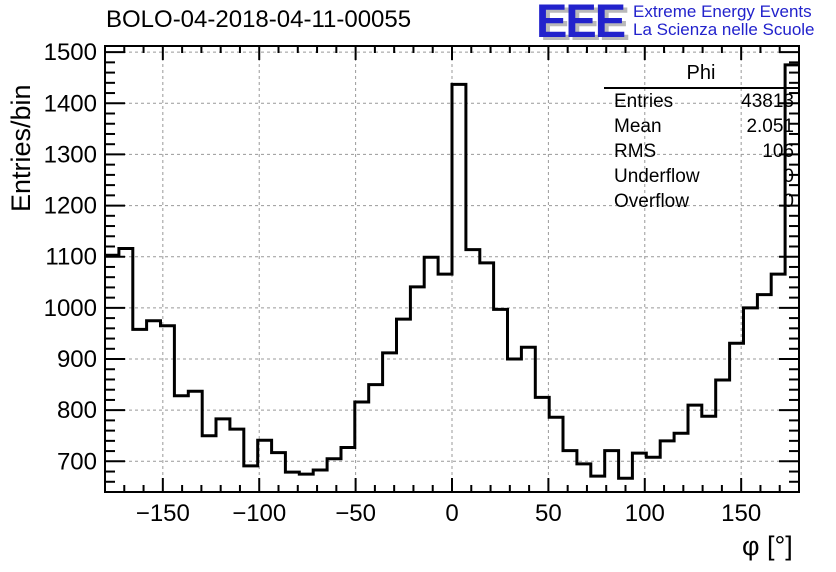  I want to click on x-axis-label: φ [°], so click(767, 546).